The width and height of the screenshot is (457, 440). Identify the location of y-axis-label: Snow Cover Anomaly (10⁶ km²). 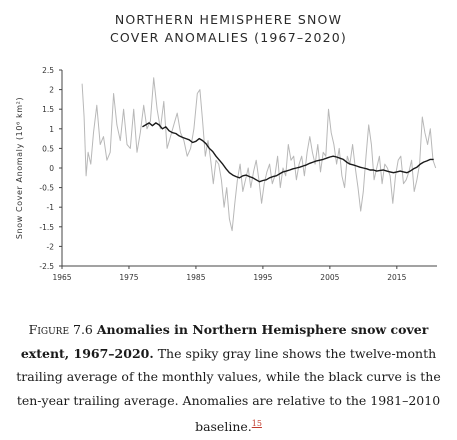
(19, 168).